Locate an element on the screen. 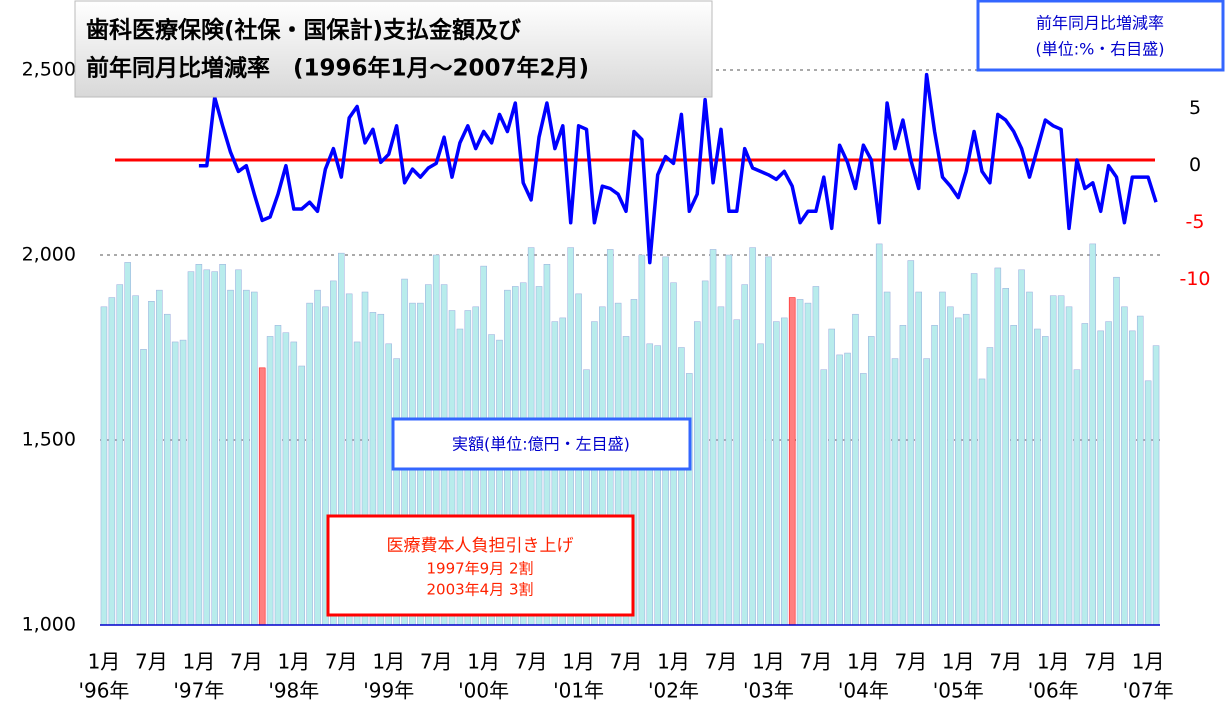 The width and height of the screenshot is (1226, 709). title-box is located at coordinates (393, 49).